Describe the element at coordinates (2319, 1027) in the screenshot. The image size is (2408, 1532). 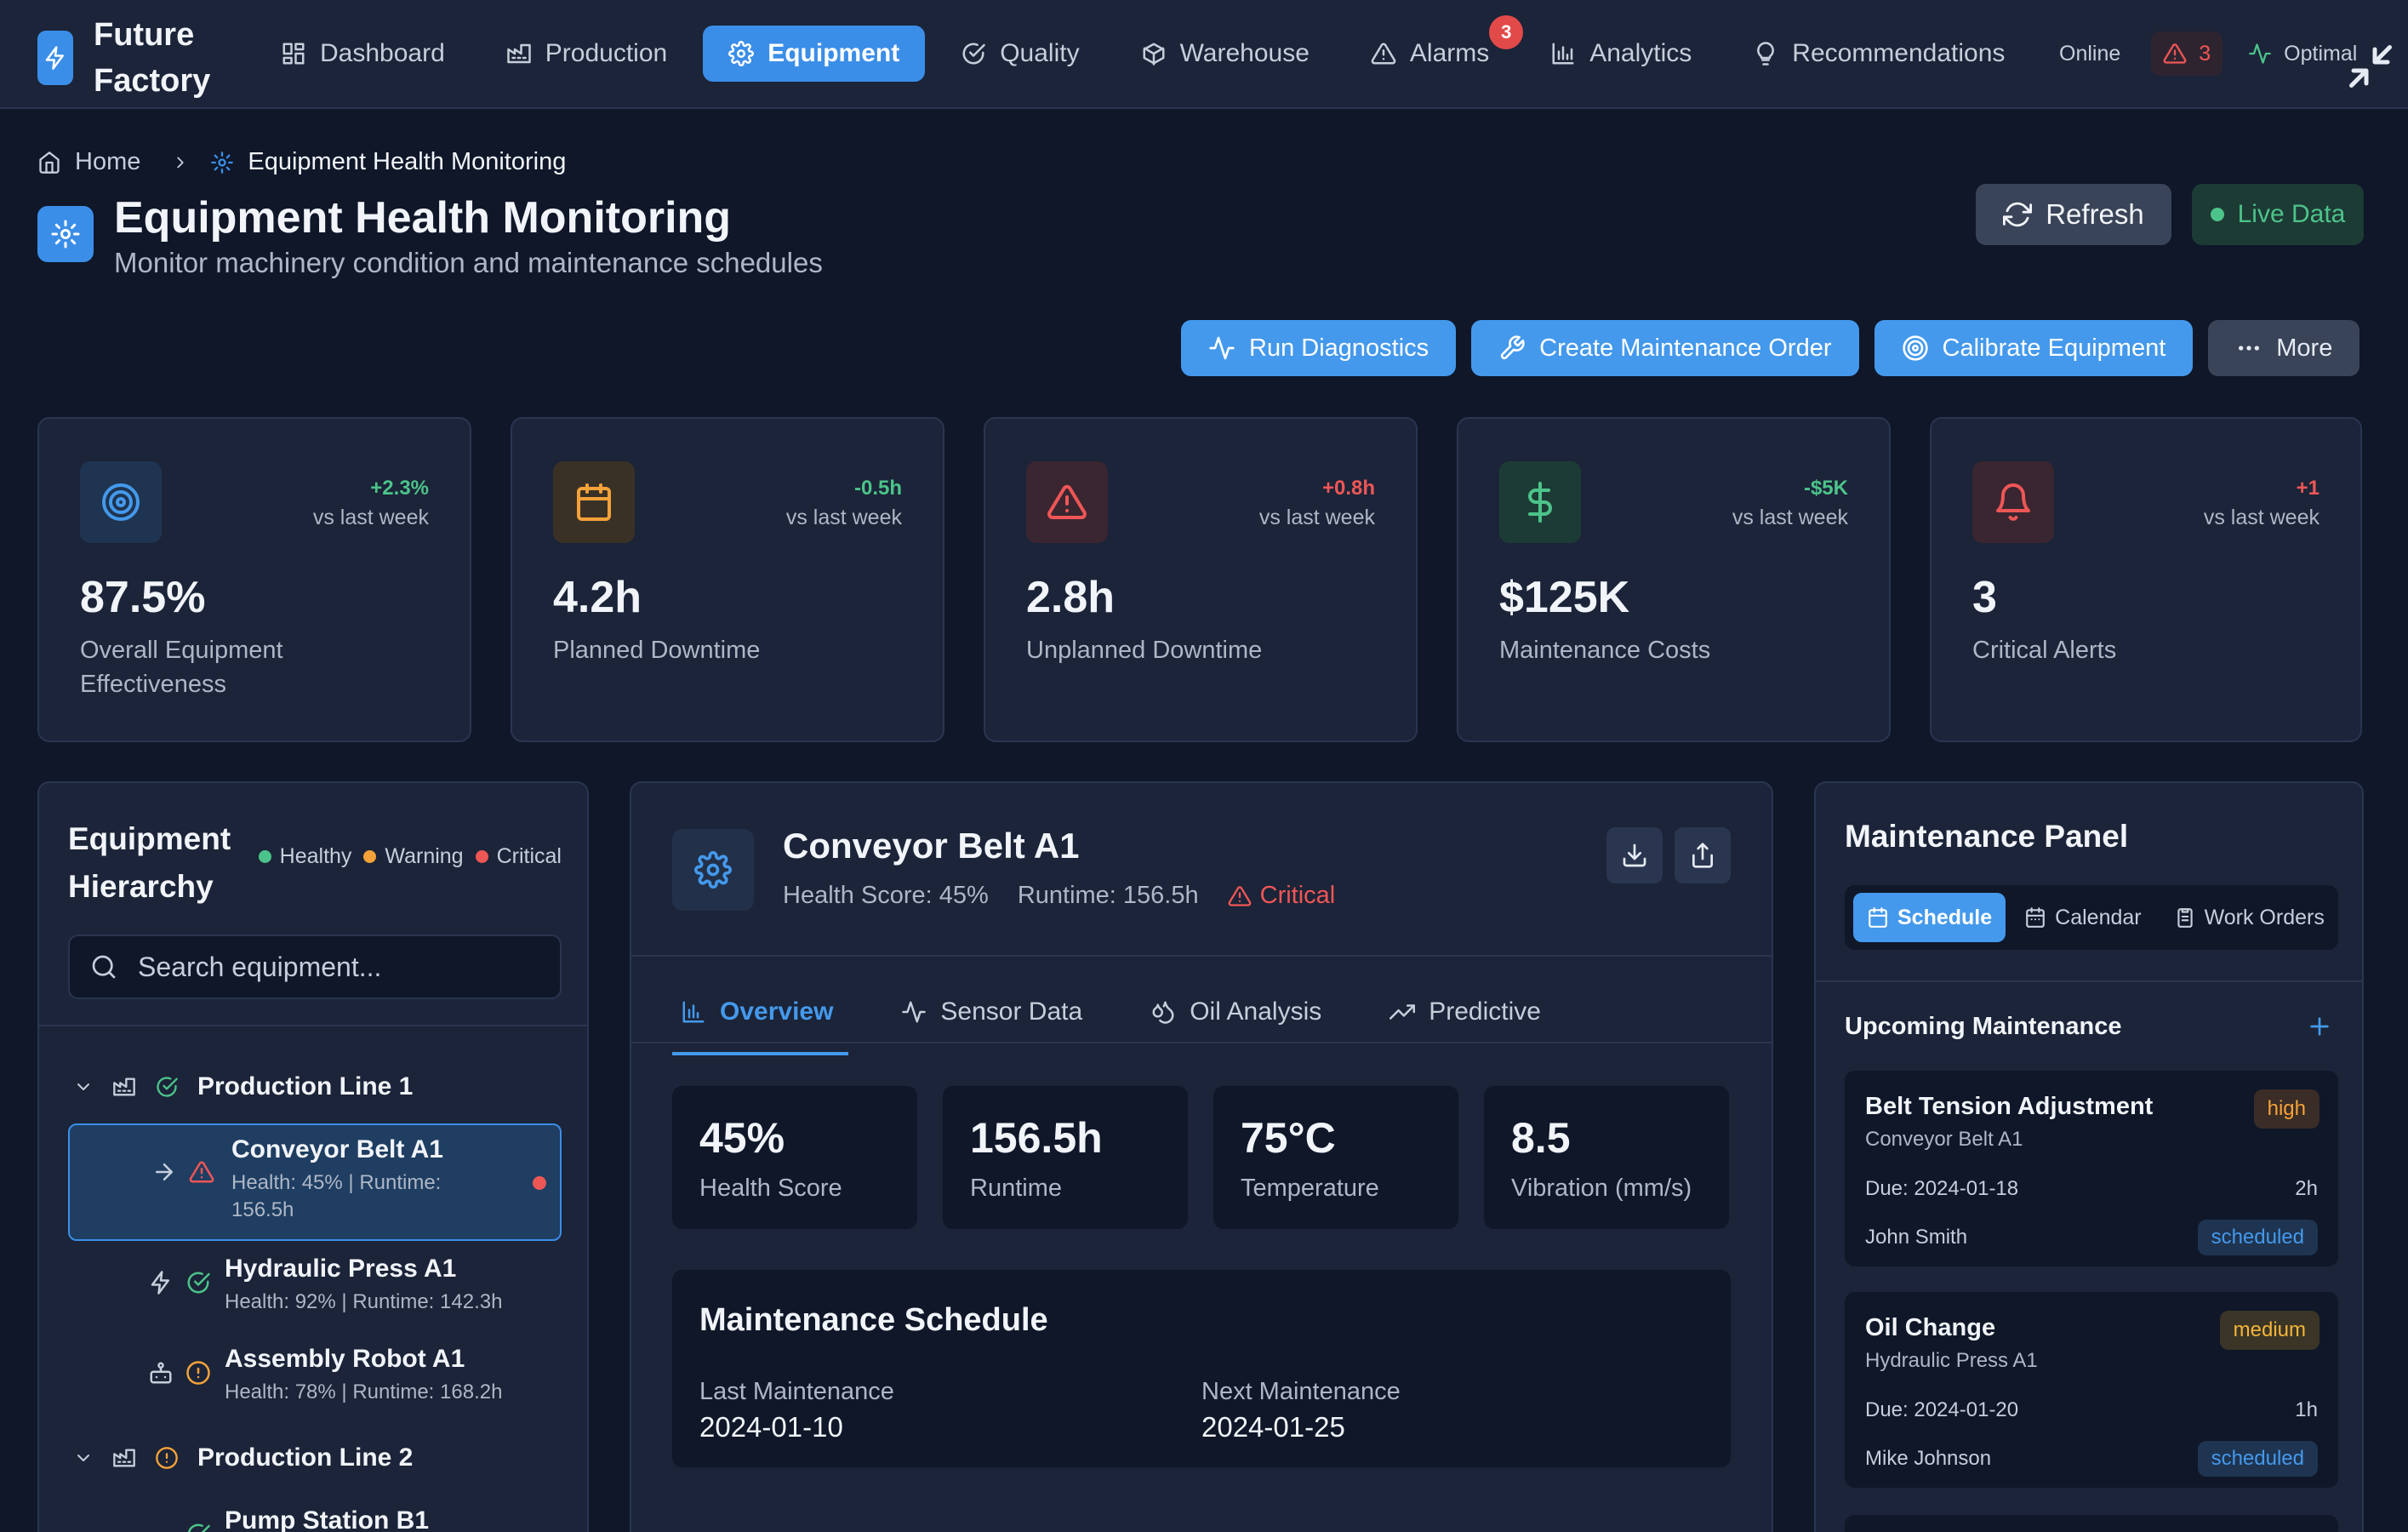
I see `plus-icon` at that location.